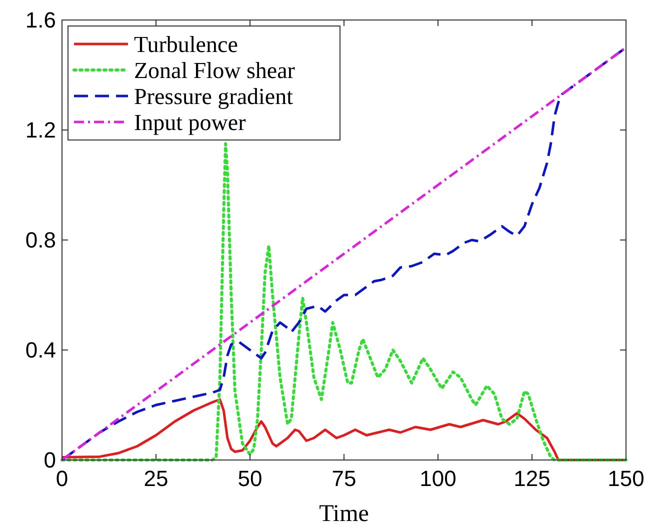 Image resolution: width=657 pixels, height=531 pixels. Describe the element at coordinates (215, 71) in the screenshot. I see `legend-label: Zonal Flow shear` at that location.